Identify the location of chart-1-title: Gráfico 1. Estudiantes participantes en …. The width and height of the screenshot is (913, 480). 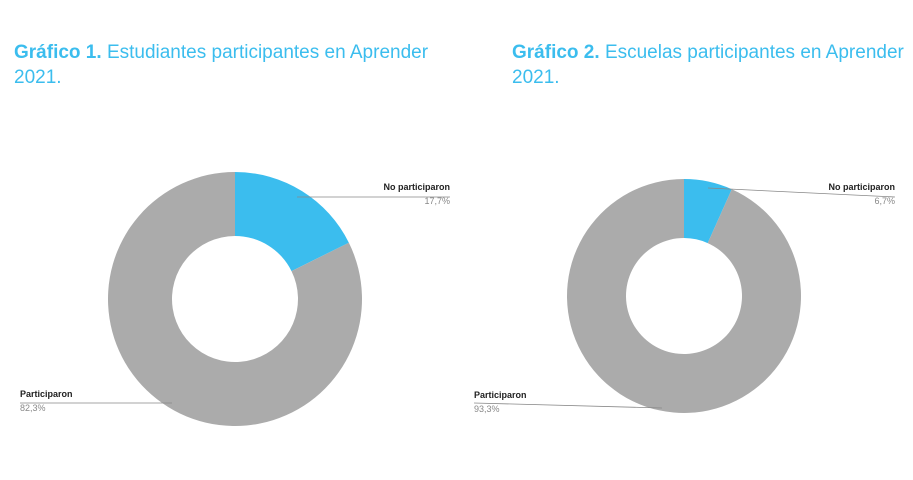
(229, 65).